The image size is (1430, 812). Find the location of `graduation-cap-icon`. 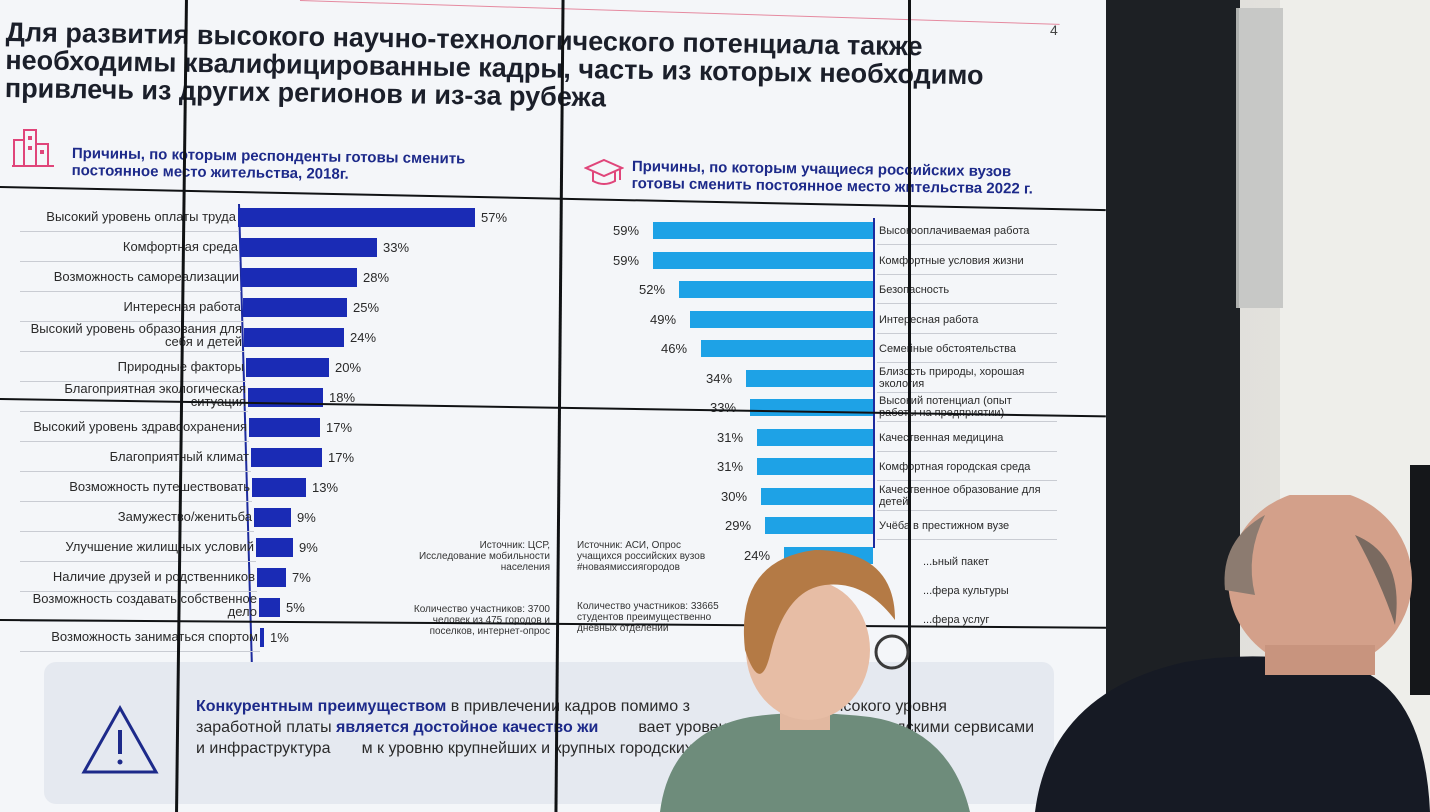

graduation-cap-icon is located at coordinates (604, 171).